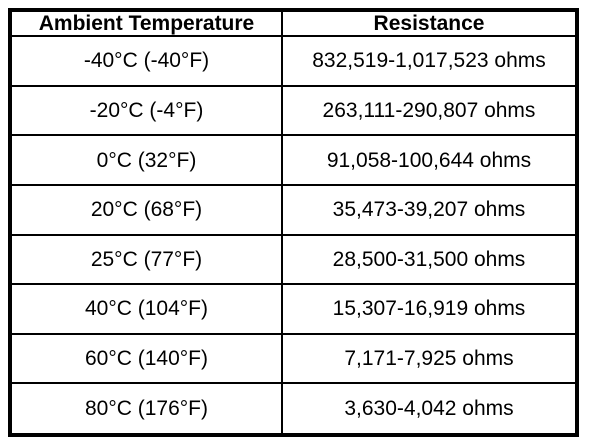 The width and height of the screenshot is (608, 444). Describe the element at coordinates (429, 23) in the screenshot. I see `column-header-resistance: Resistance` at that location.